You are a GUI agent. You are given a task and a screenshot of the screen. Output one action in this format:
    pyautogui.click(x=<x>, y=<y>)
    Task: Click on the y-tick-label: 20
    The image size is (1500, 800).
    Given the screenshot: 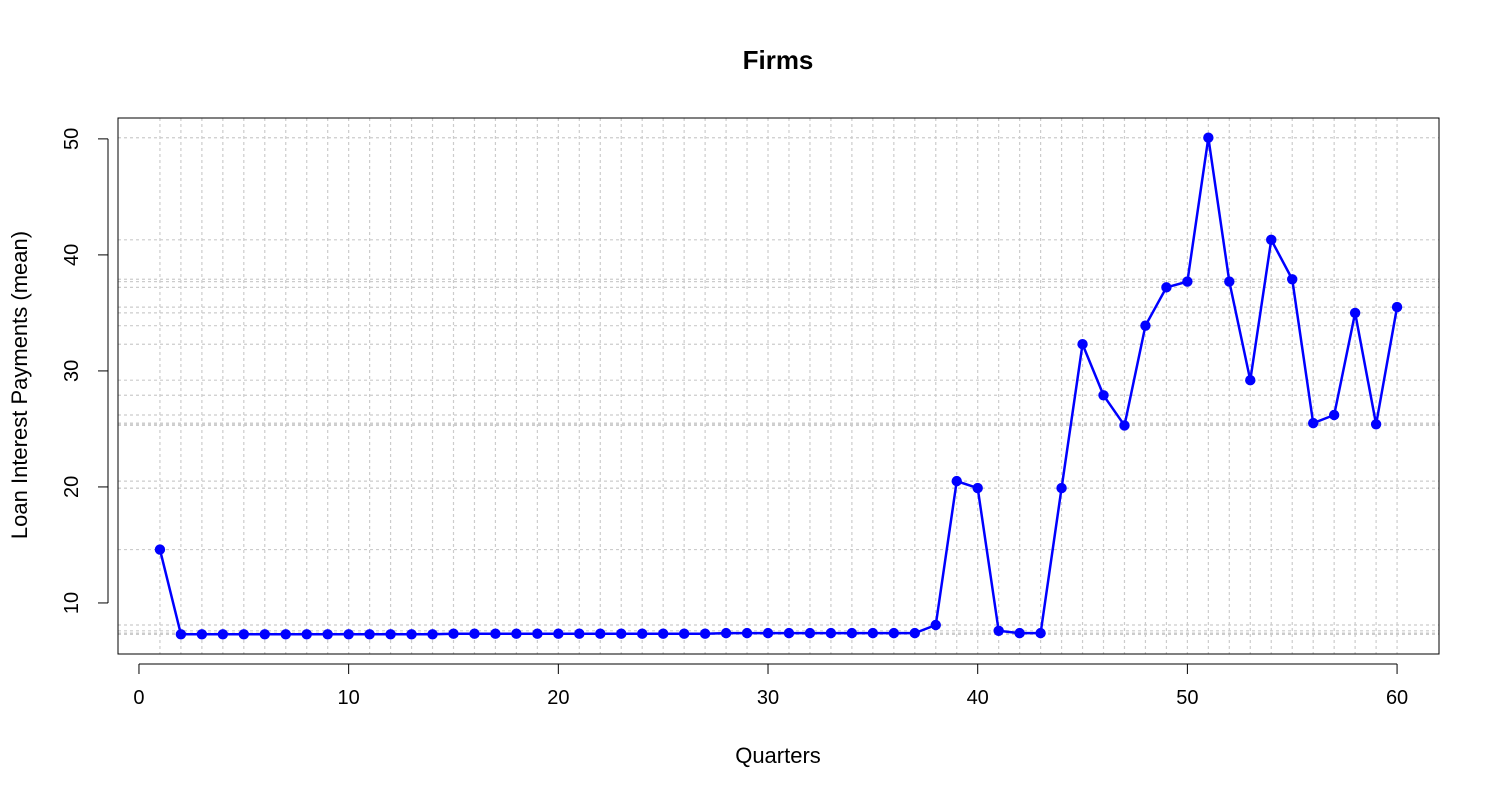 What is the action you would take?
    pyautogui.click(x=72, y=487)
    